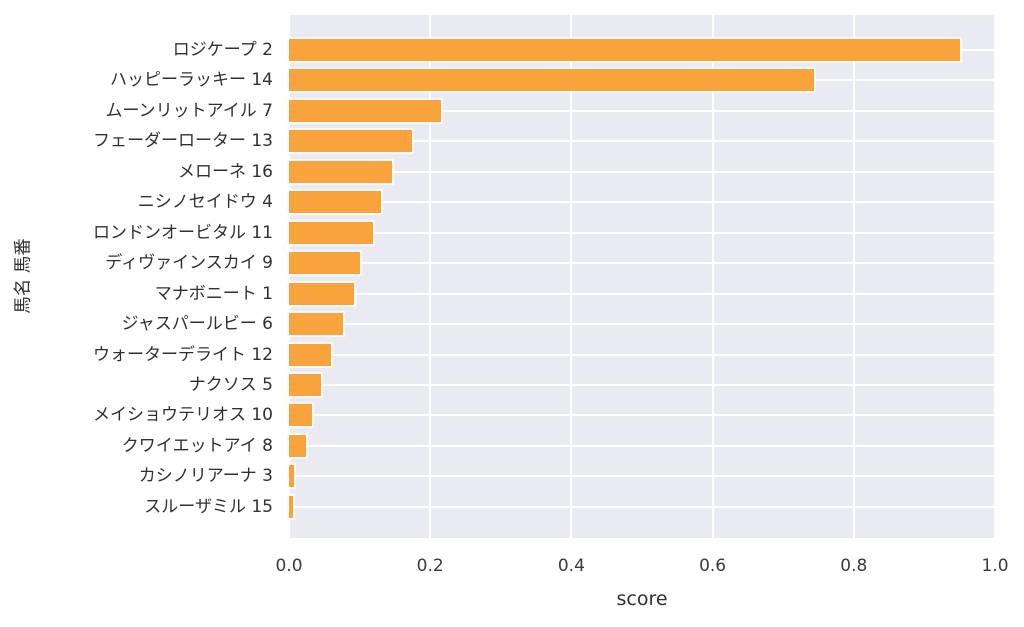 The height and width of the screenshot is (627, 1024). I want to click on category-label: ハッピーラッキー 14, so click(191, 80).